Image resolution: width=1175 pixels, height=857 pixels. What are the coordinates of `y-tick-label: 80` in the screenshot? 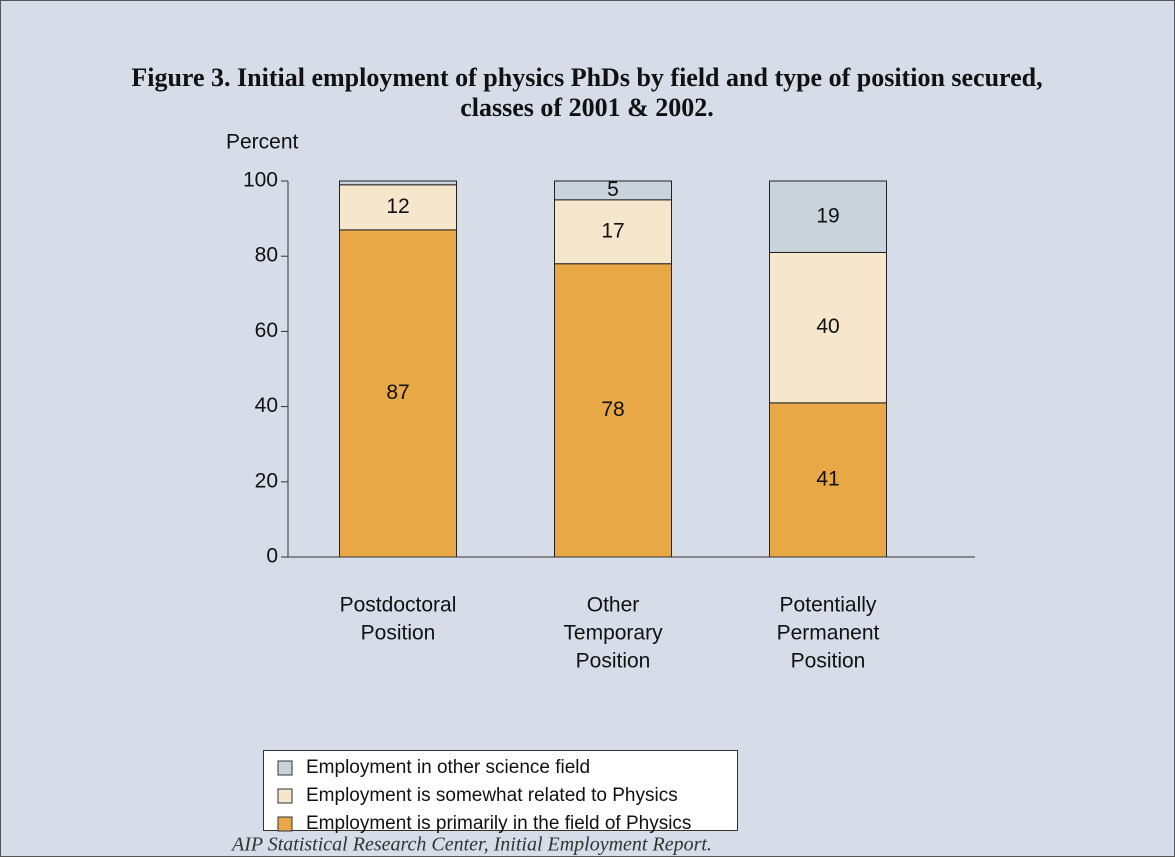 It's located at (266, 255).